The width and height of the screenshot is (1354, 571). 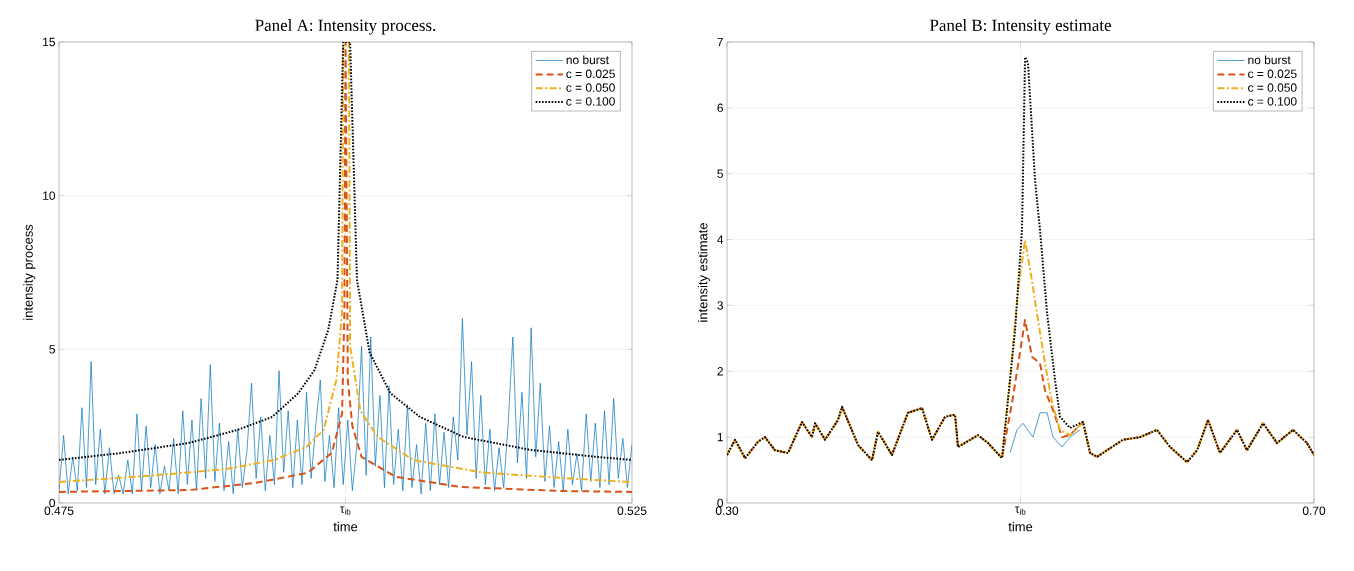 What do you see at coordinates (720, 42) in the screenshot?
I see `y-tick-label: 7` at bounding box center [720, 42].